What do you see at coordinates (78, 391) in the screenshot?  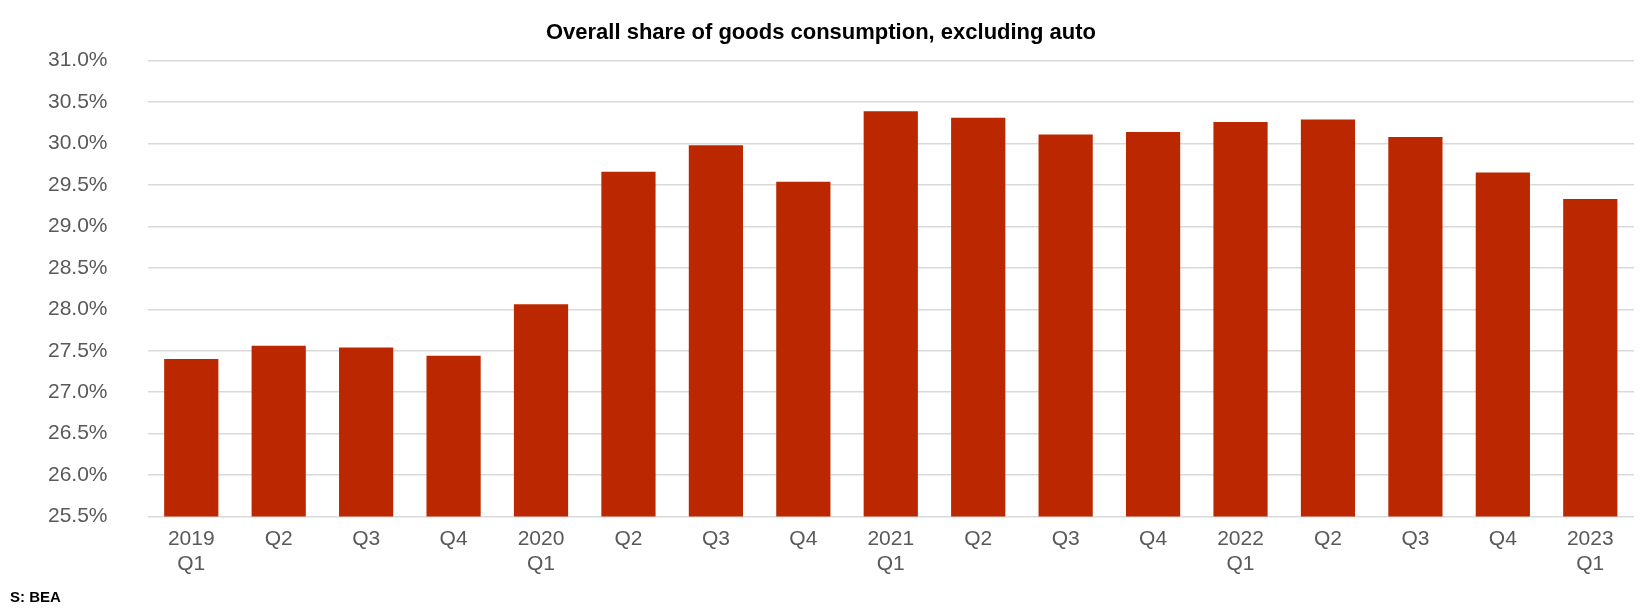 I see `y-tick-label: 27.0%` at bounding box center [78, 391].